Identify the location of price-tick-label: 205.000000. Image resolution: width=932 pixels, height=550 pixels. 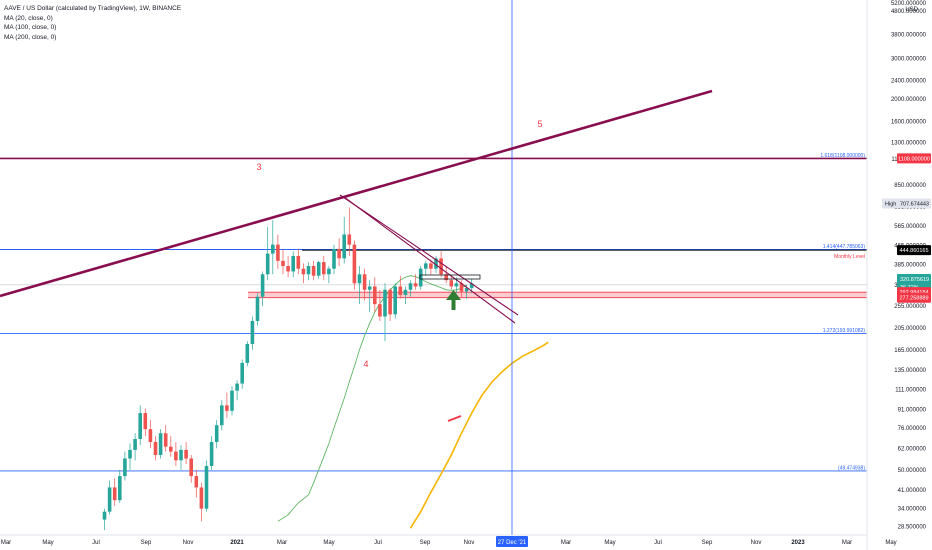
(910, 329).